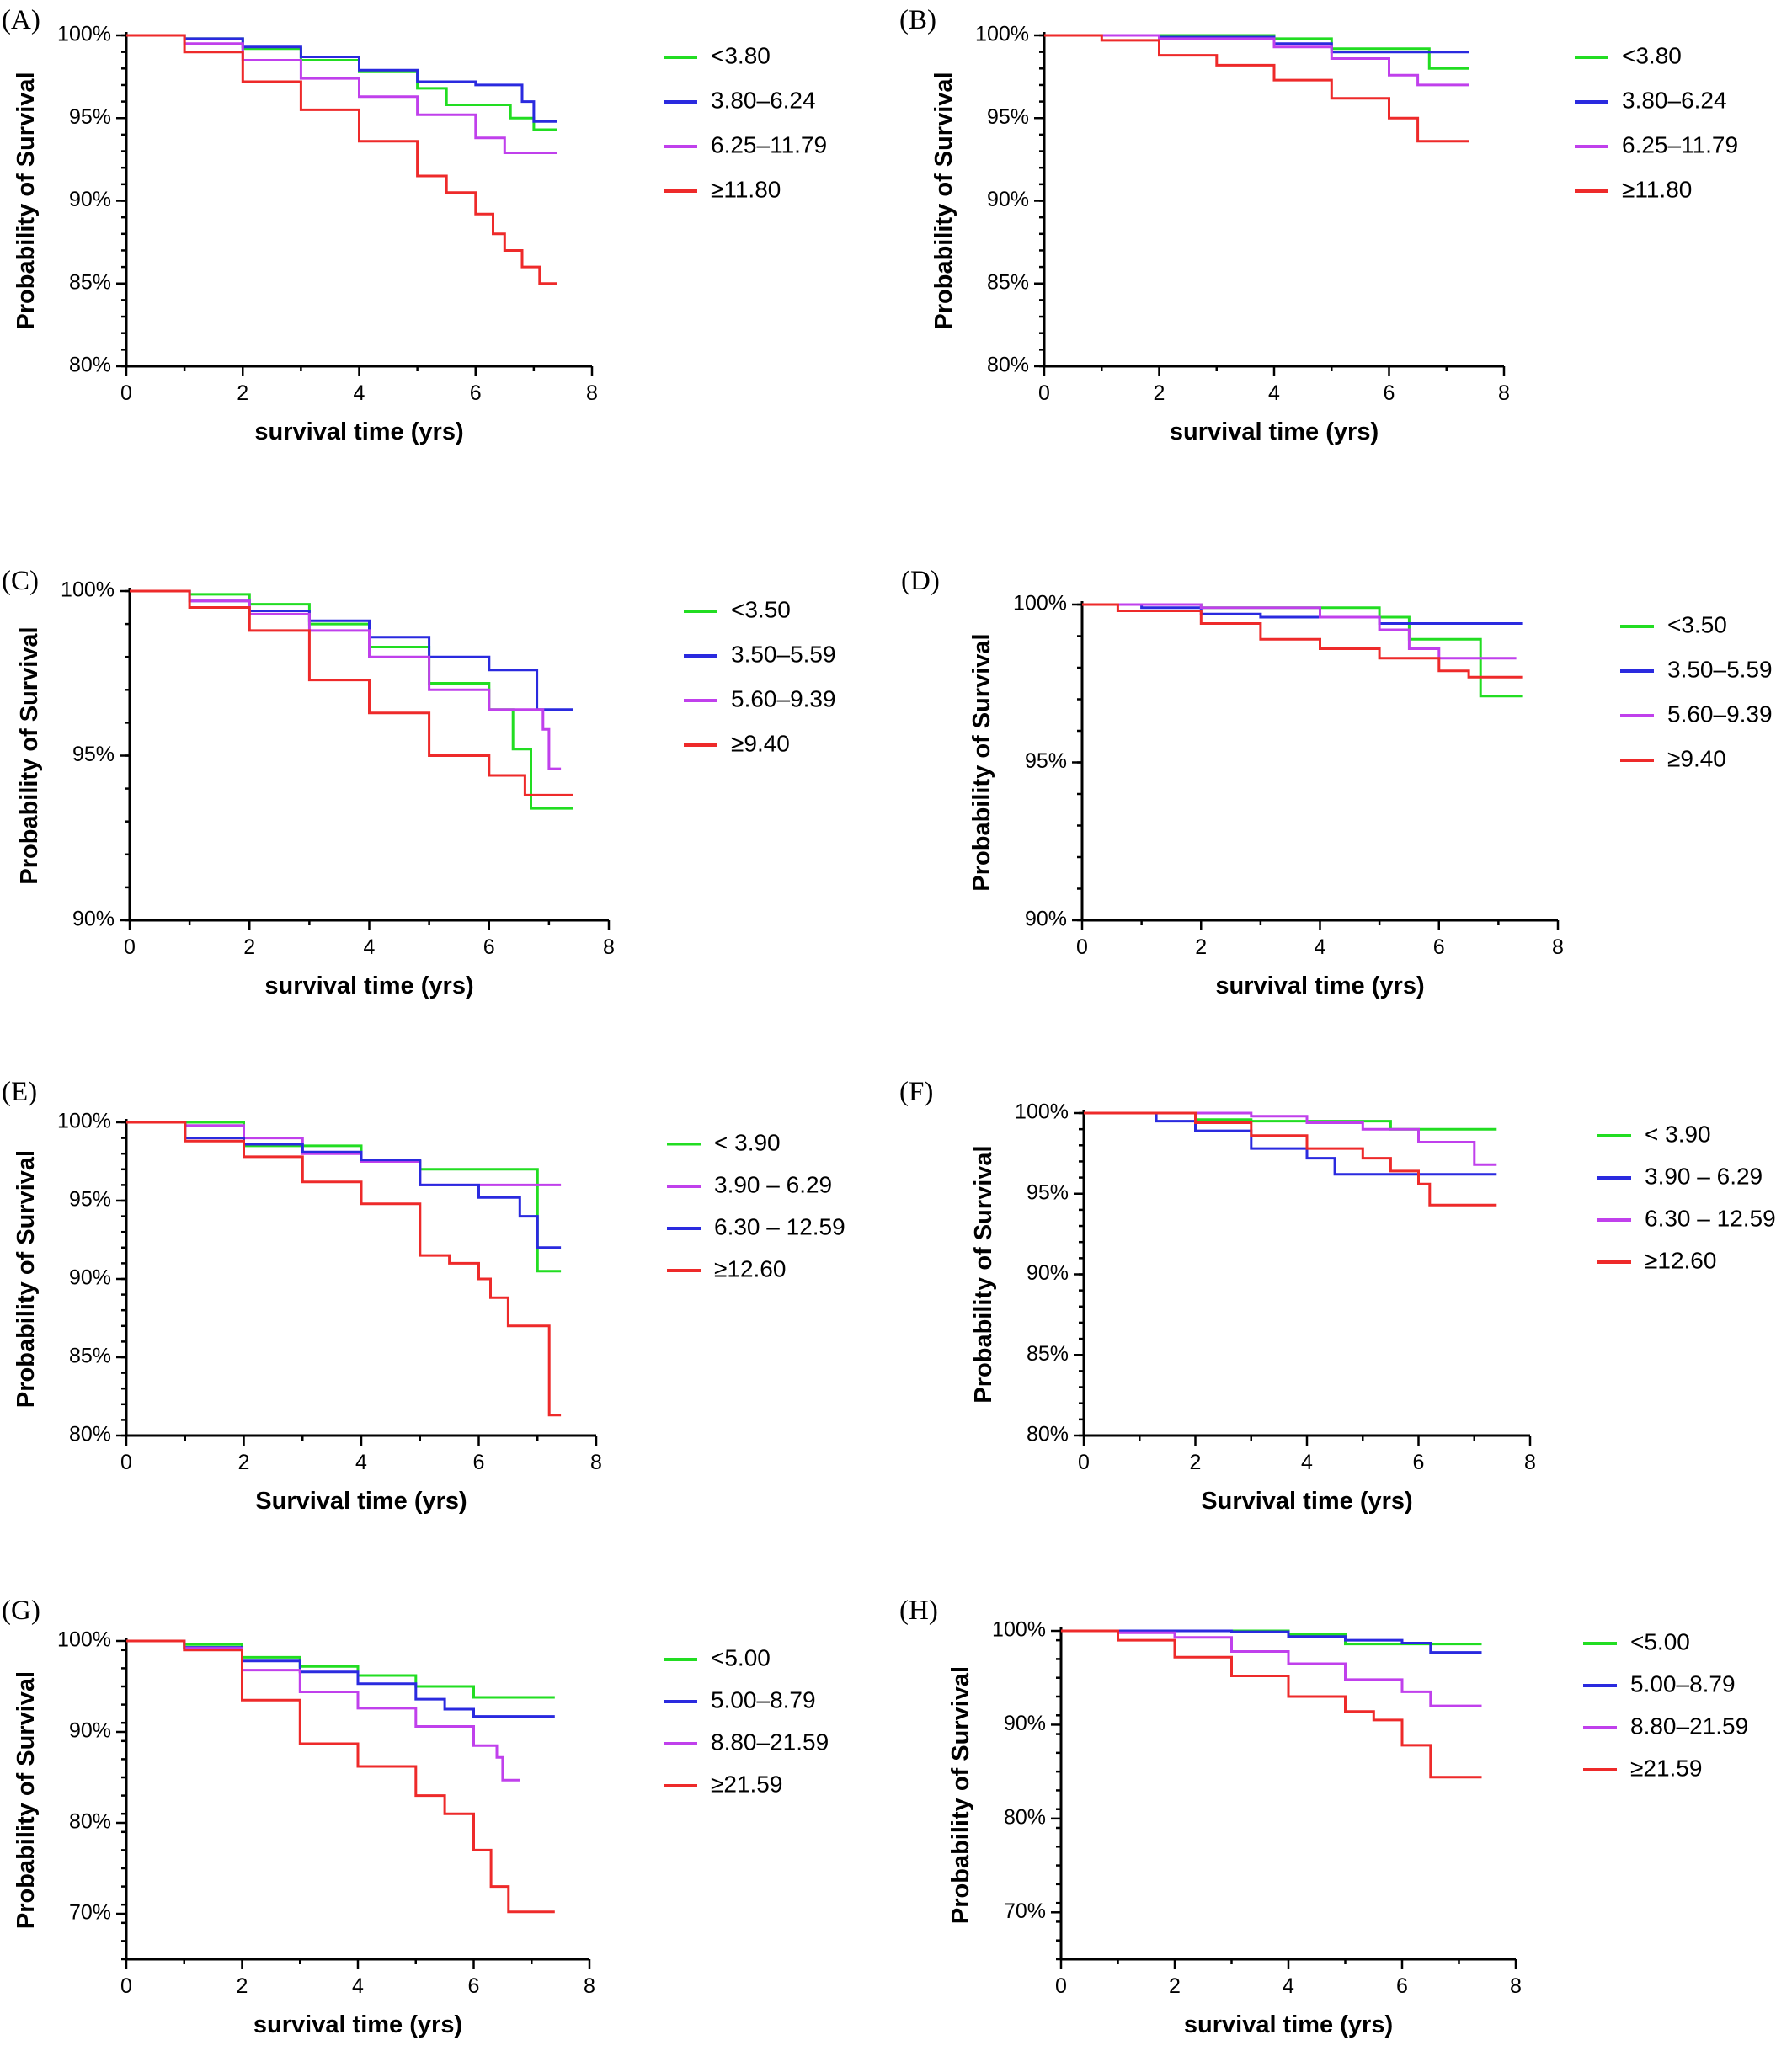  Describe the element at coordinates (90, 1200) in the screenshot. I see `panel-e-y-tick-label: 95%` at that location.